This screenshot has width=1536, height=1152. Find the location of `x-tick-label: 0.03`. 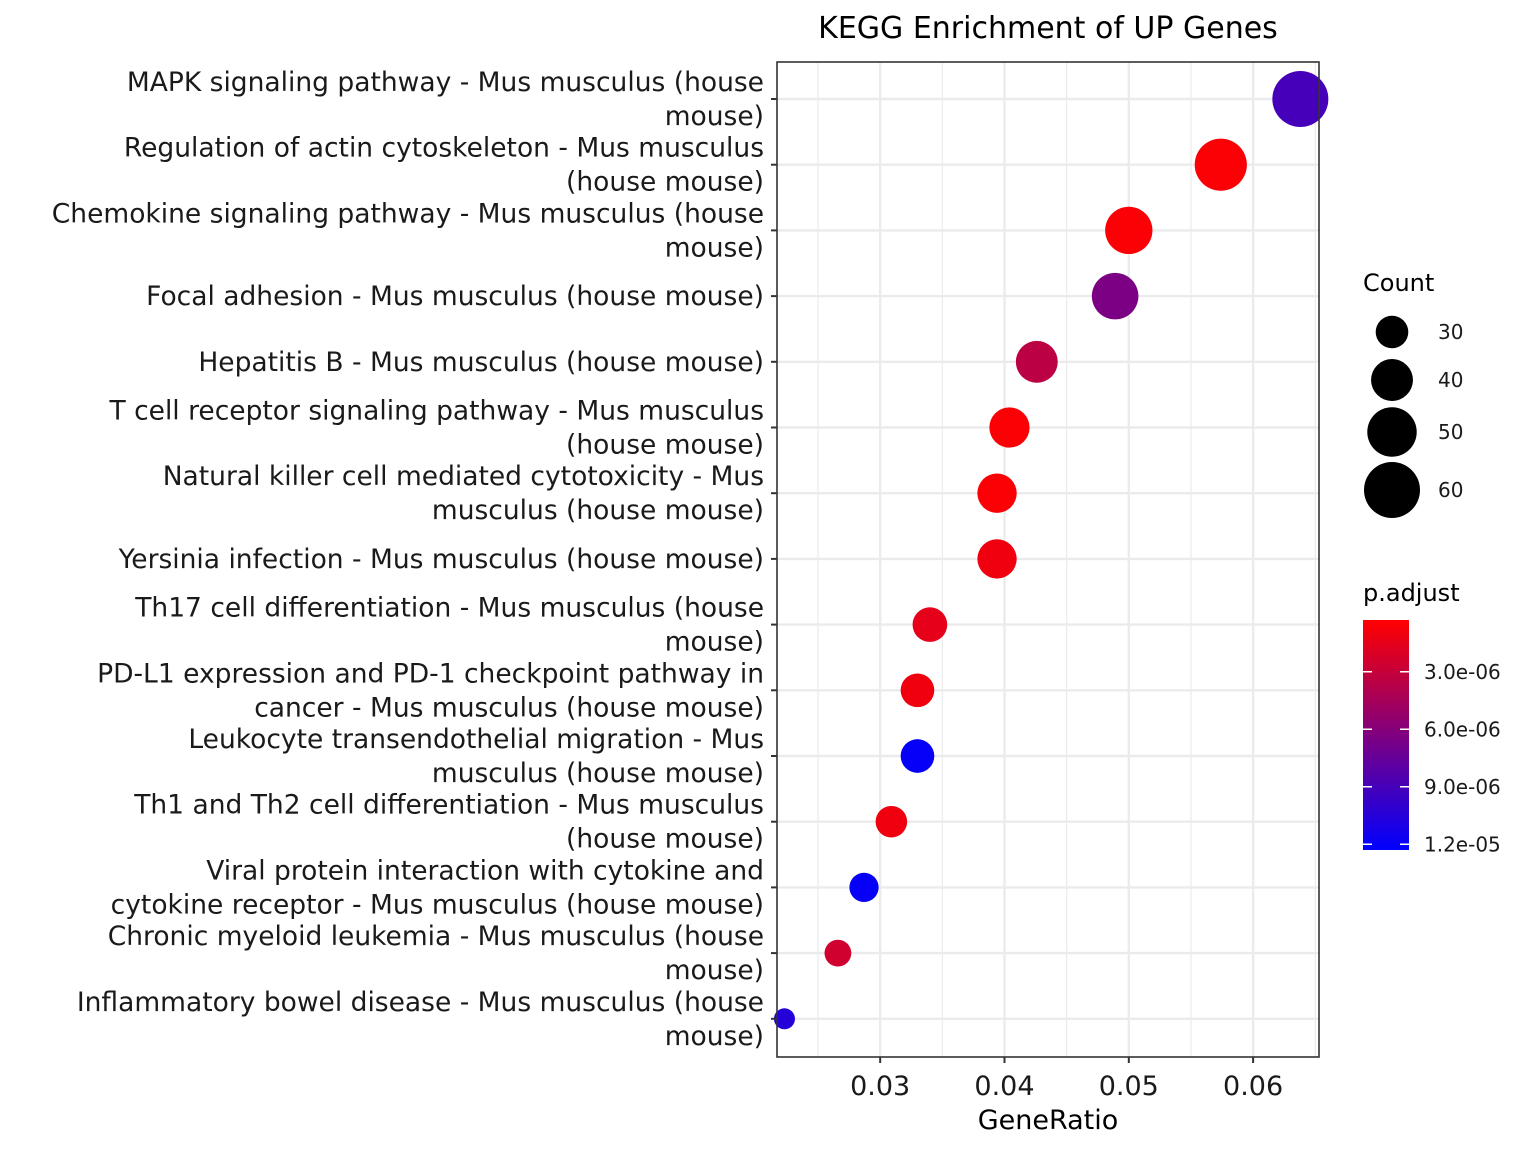

x-tick-label: 0.03 is located at coordinates (880, 1086).